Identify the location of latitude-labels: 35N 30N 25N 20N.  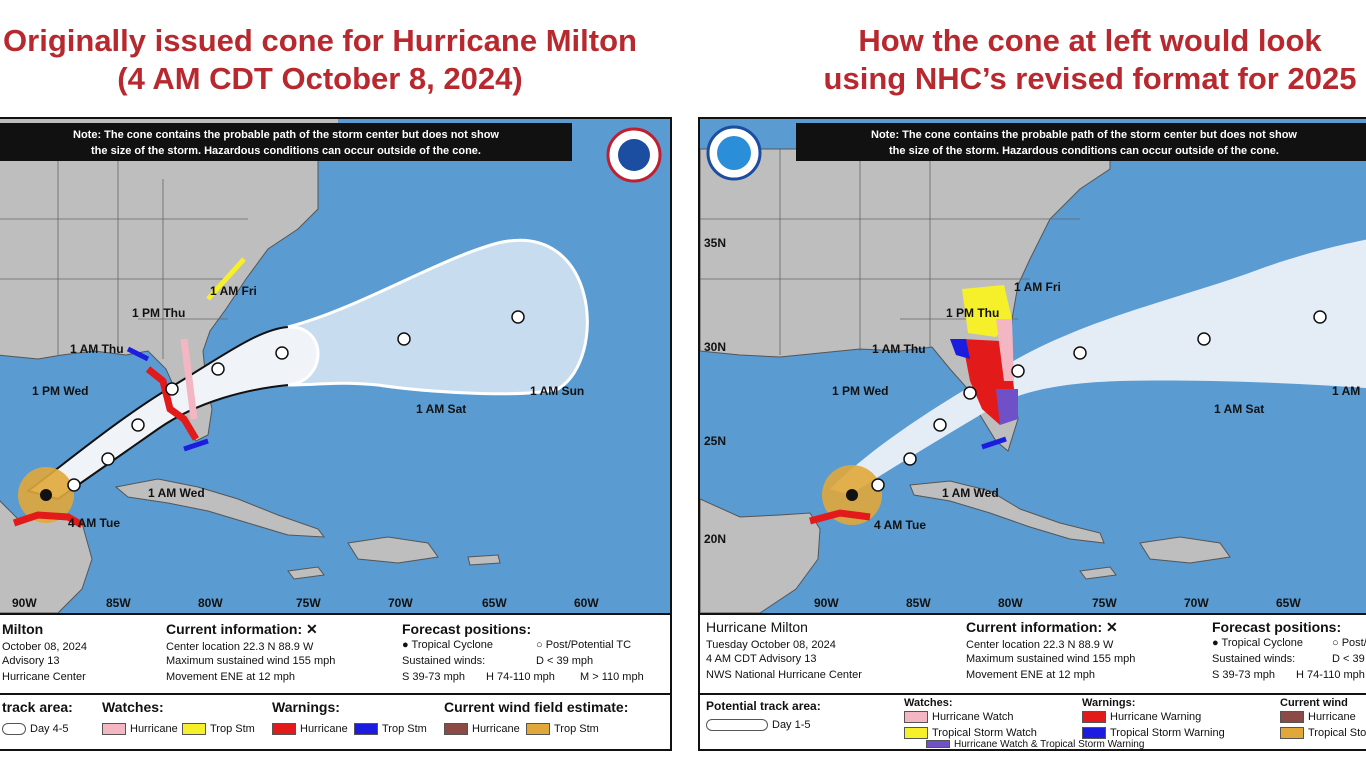
(715, 391).